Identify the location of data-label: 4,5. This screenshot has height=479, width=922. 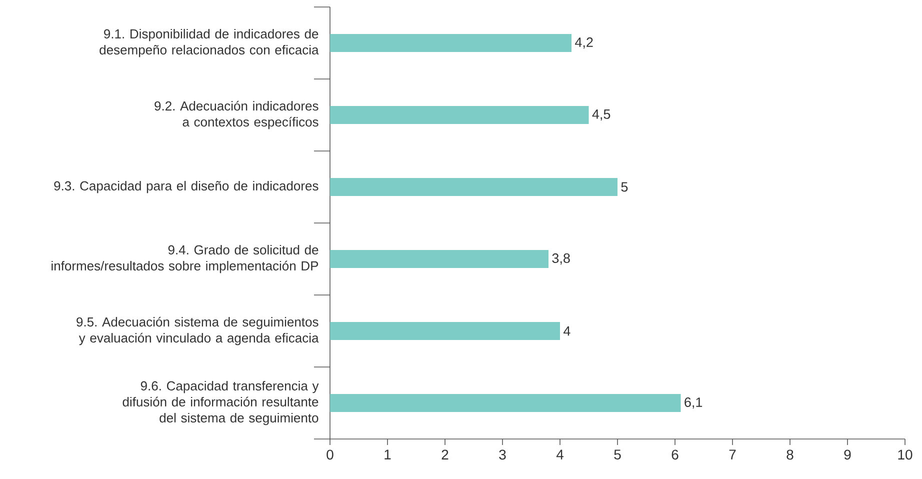
(601, 115).